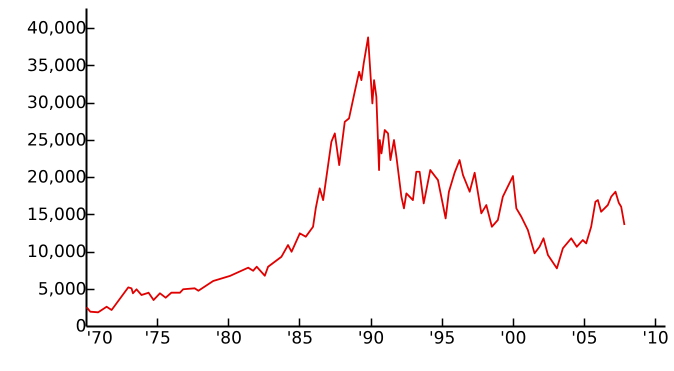  What do you see at coordinates (99, 338) in the screenshot?
I see `x-tick-label: '70` at bounding box center [99, 338].